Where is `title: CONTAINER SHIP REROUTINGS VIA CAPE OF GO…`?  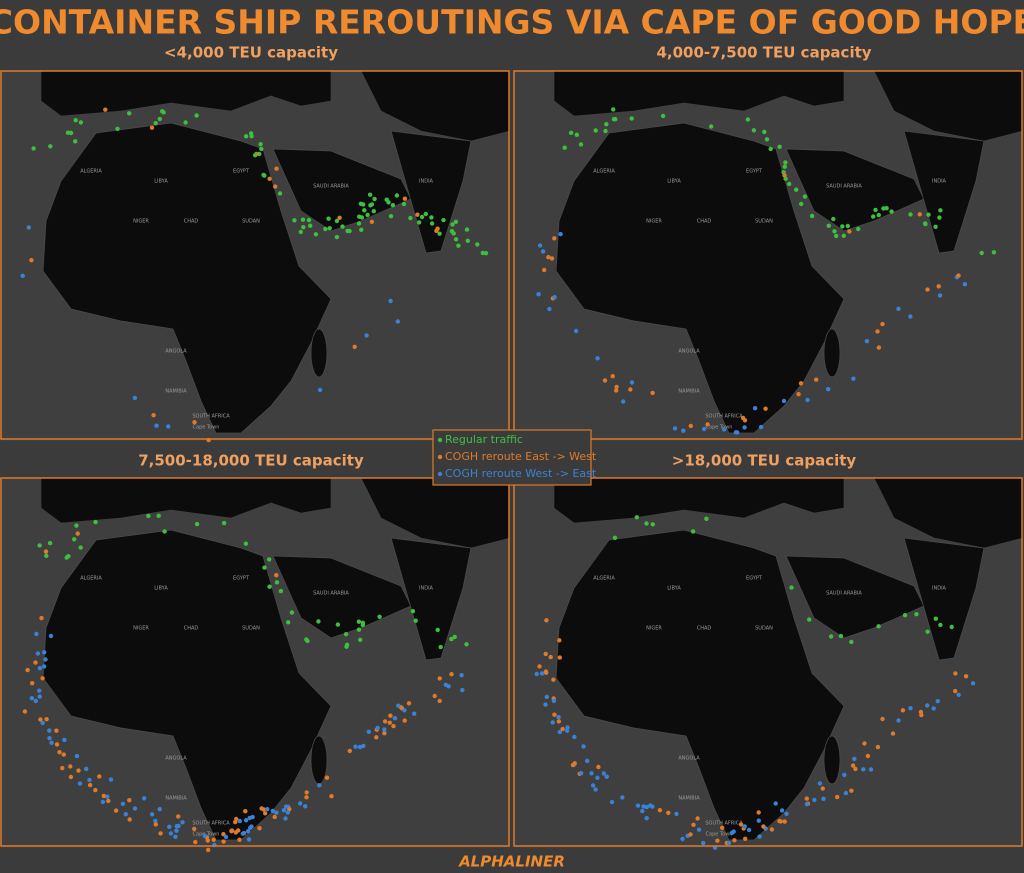
title: CONTAINER SHIP REROUTINGS VIA CAPE OF GO… is located at coordinates (512, 22).